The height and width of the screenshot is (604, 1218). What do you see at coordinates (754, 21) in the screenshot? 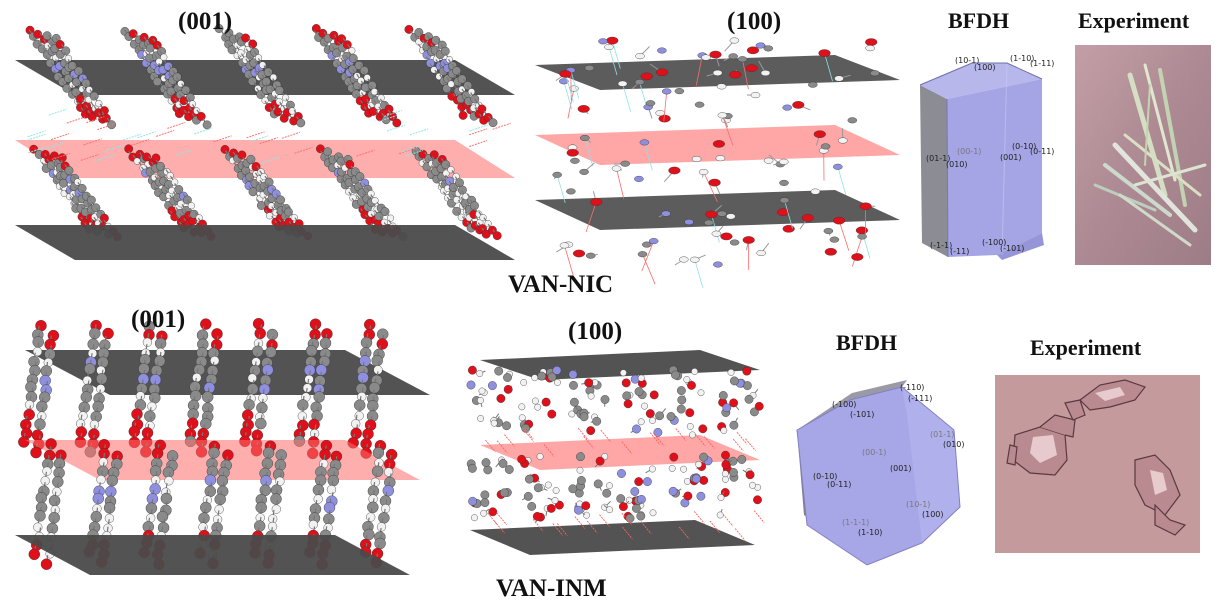
I see `van-nic-100-label: (100)` at bounding box center [754, 21].